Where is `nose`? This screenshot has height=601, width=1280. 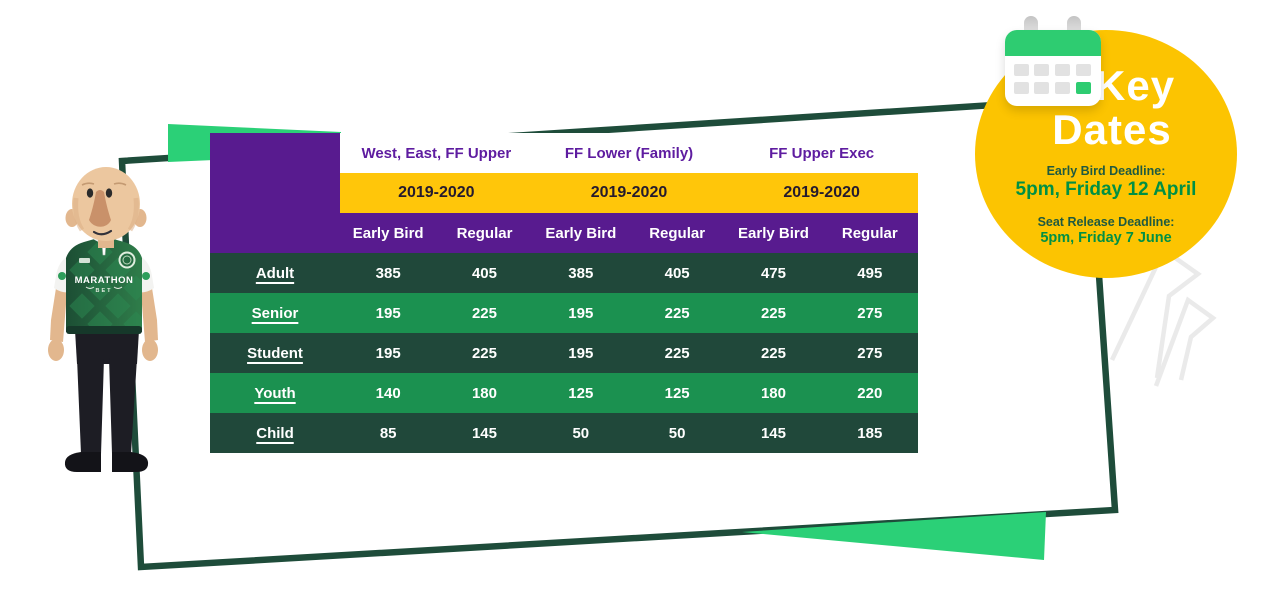 nose is located at coordinates (100, 208).